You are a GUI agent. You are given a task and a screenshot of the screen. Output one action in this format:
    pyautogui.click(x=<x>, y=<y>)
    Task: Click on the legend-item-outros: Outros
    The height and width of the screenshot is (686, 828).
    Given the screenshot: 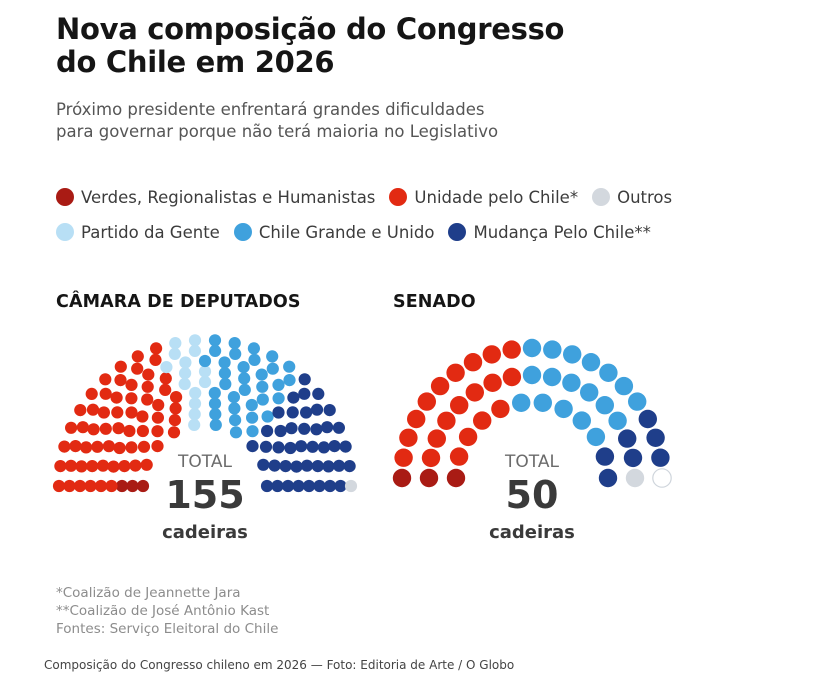 What is the action you would take?
    pyautogui.click(x=632, y=197)
    